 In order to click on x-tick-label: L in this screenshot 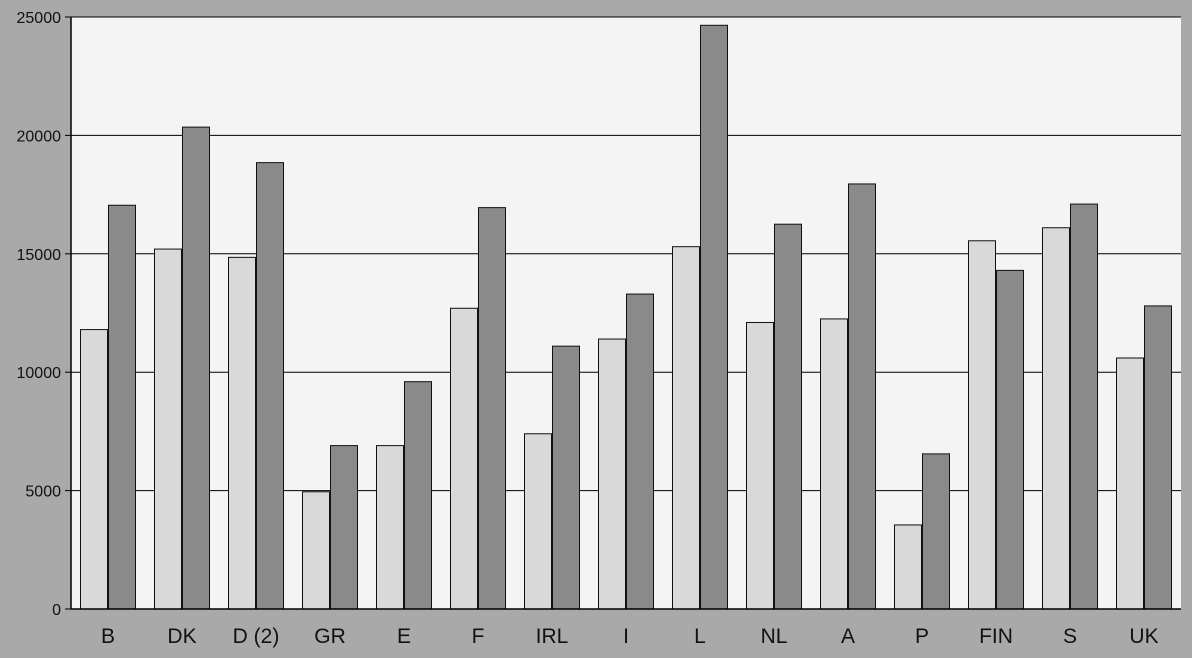, I will do `click(700, 636)`.